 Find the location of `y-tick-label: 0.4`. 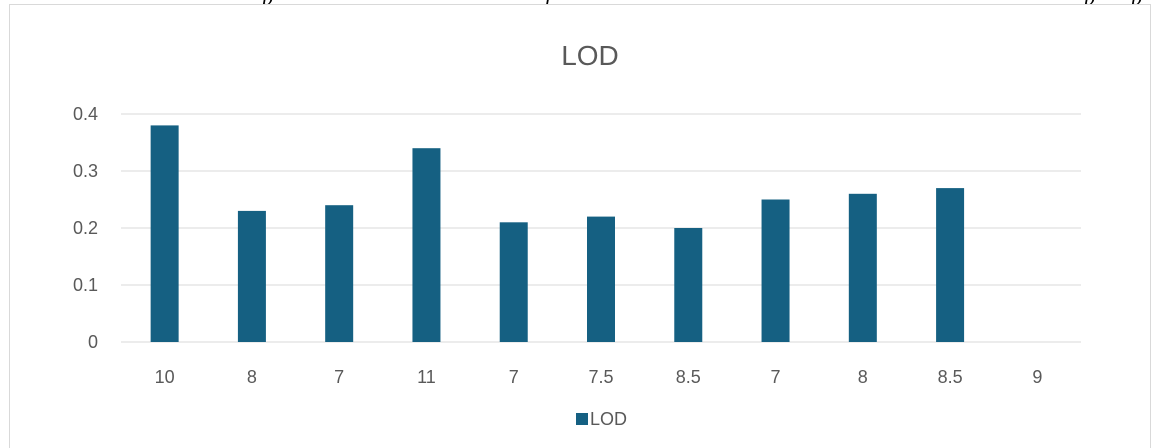

y-tick-label: 0.4 is located at coordinates (85, 114).